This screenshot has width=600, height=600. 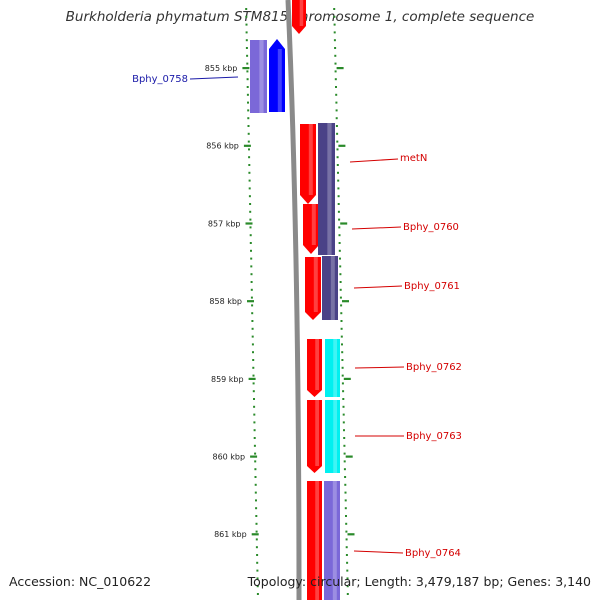 I want to click on gene-label-bphy-0760: Bphy_0760, so click(x=431, y=227).